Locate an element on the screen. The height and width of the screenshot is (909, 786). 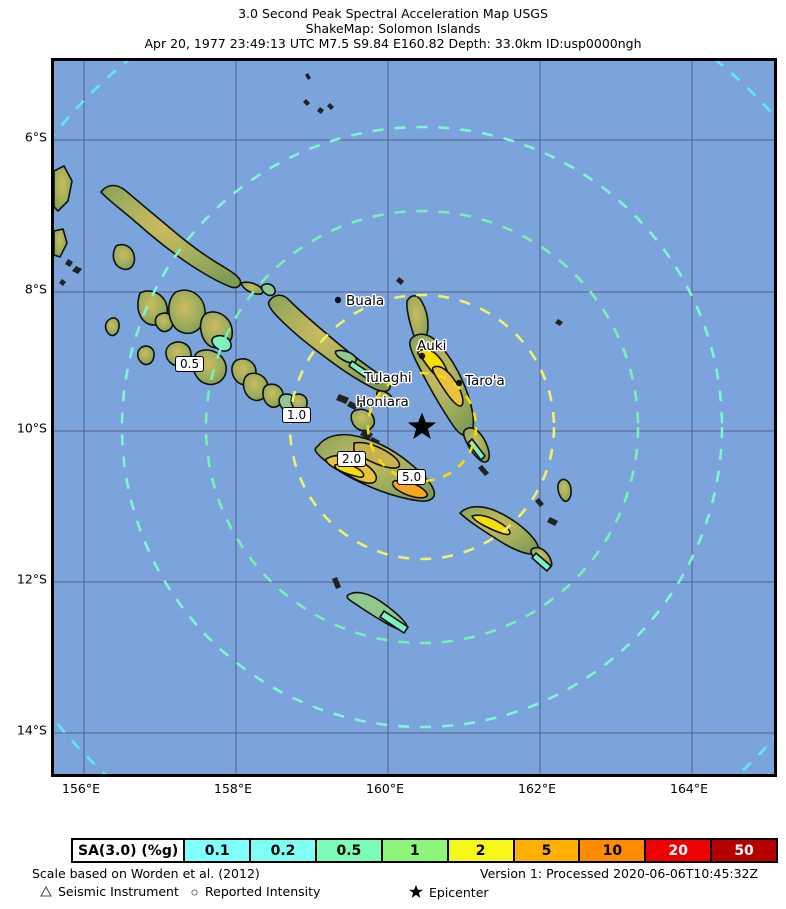
contour-label-1-0: 1.0 is located at coordinates (297, 415).